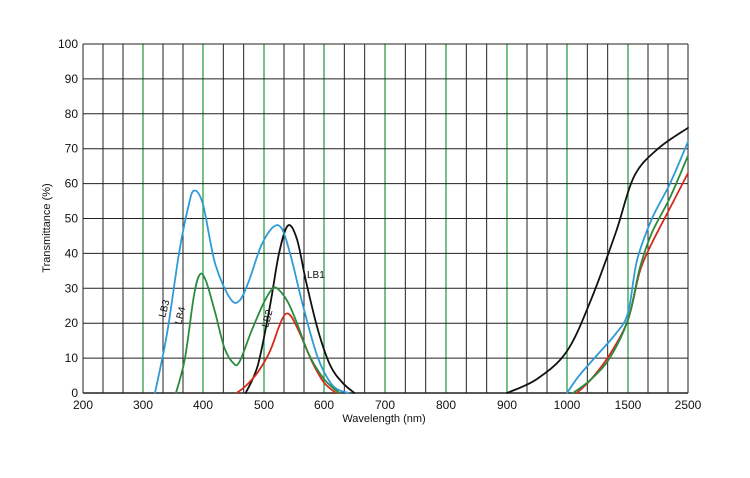 This screenshot has width=750, height=478. Describe the element at coordinates (688, 405) in the screenshot. I see `x-tick-label: 2500` at that location.